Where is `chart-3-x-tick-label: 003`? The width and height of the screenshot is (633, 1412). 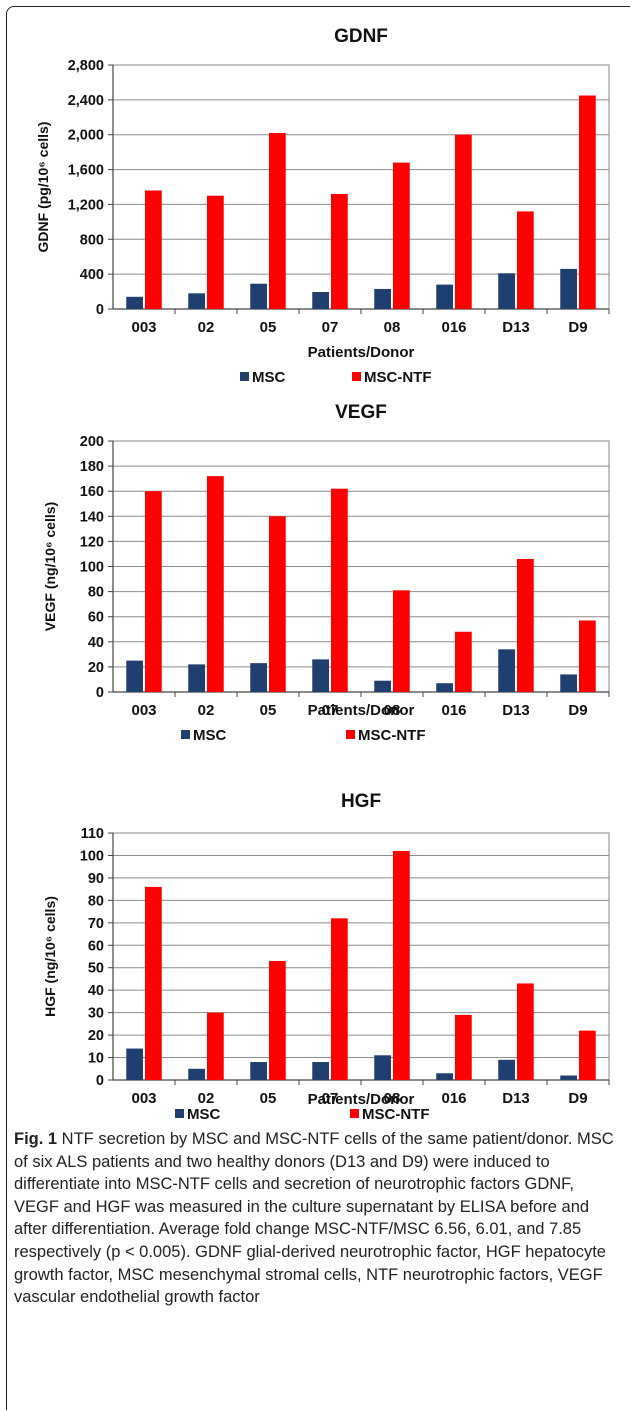 chart-3-x-tick-label: 003 is located at coordinates (143, 1098).